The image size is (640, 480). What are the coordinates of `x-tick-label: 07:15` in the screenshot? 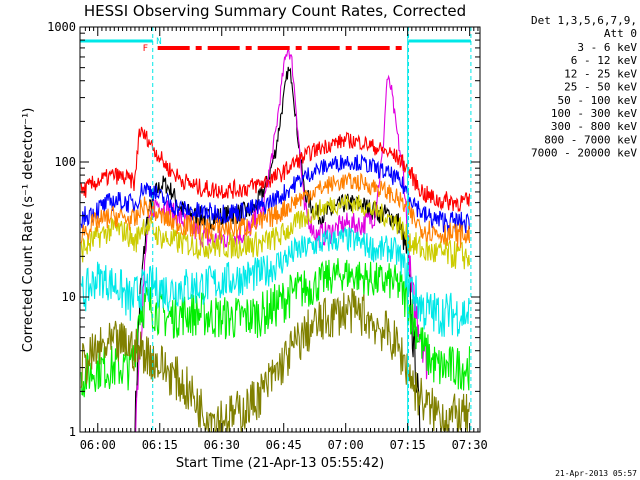 It's located at (408, 445).